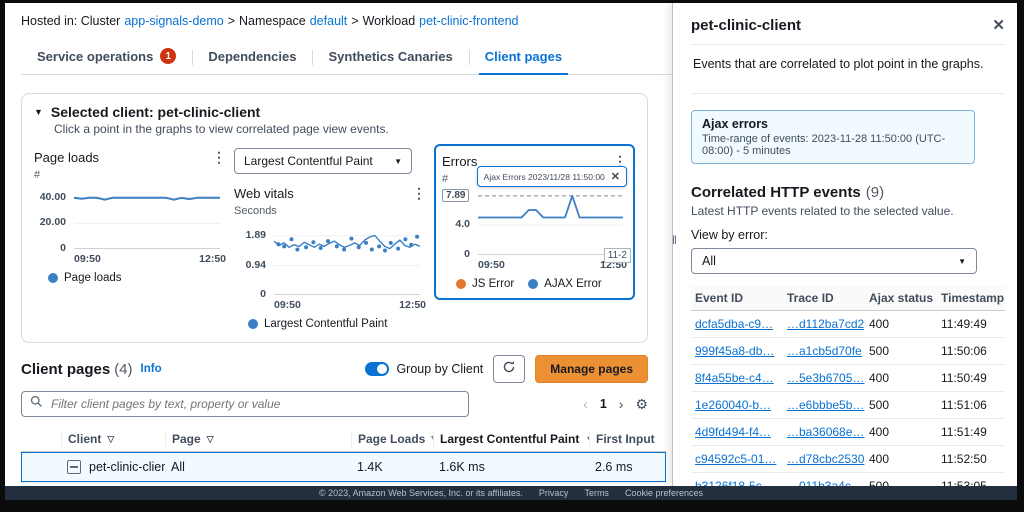  What do you see at coordinates (343, 467) in the screenshot?
I see `table-row: pet-clinic-client All 1.4K 1.6K ms 2.6 ms` at bounding box center [343, 467].